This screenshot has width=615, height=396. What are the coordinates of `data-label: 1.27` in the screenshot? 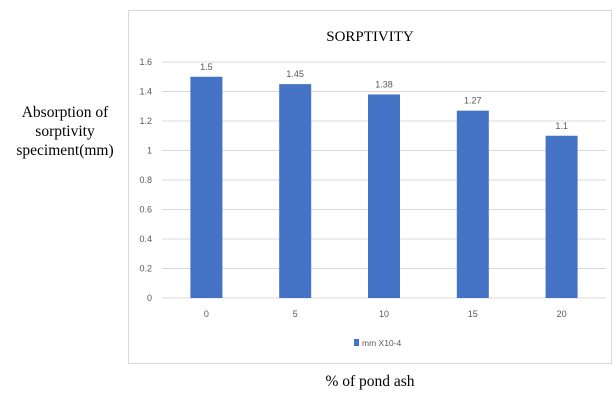 It's located at (473, 101).